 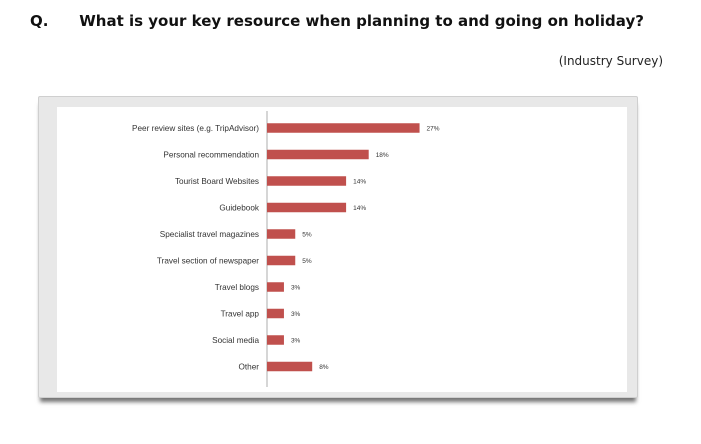 I want to click on value-label: 8%, so click(x=324, y=367).